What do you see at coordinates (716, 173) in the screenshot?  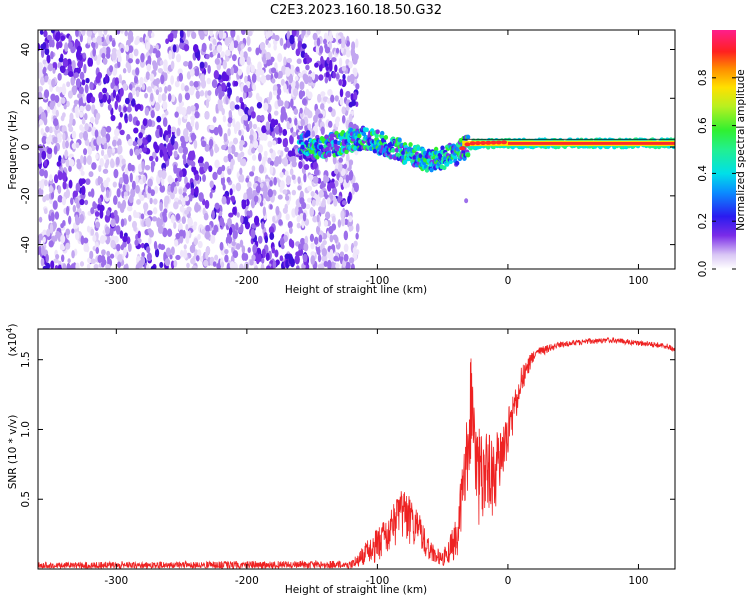 I see `colorbar-ticks: 0.0 0.2 0.4 0.6 0.8` at bounding box center [716, 173].